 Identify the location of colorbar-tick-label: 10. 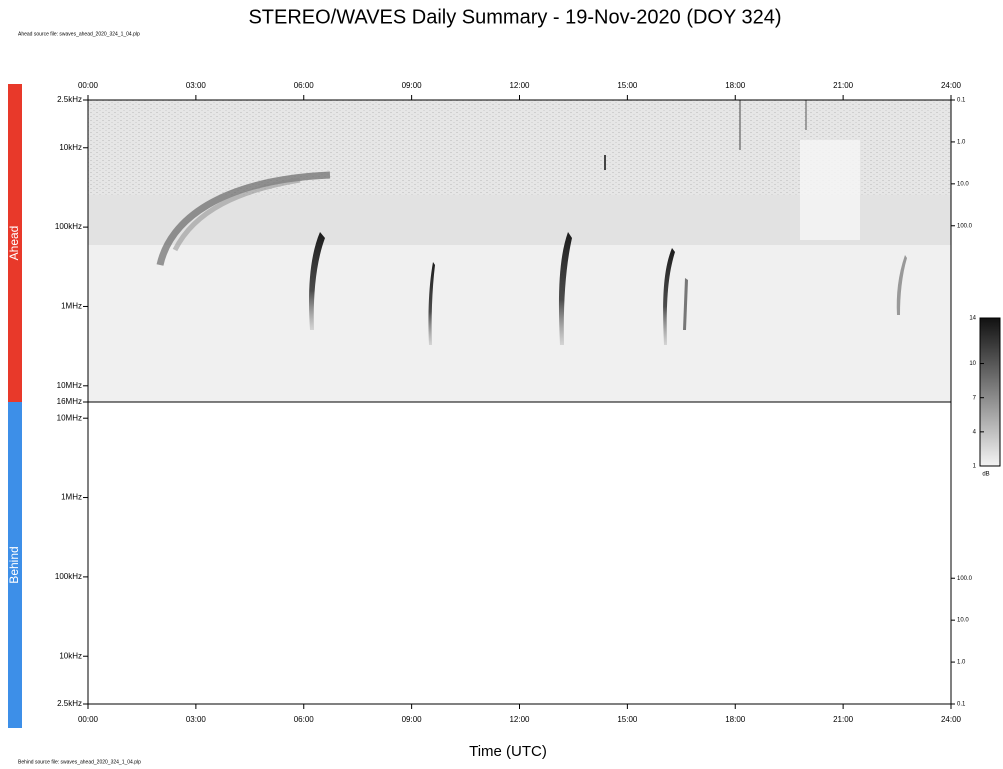
(972, 364).